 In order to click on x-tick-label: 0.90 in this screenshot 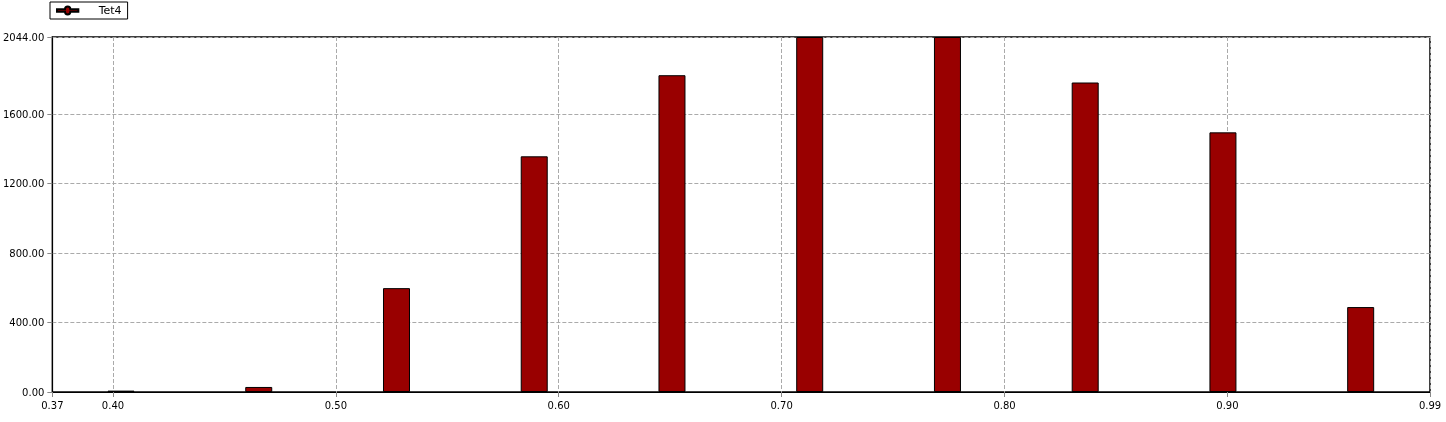, I will do `click(1227, 405)`.